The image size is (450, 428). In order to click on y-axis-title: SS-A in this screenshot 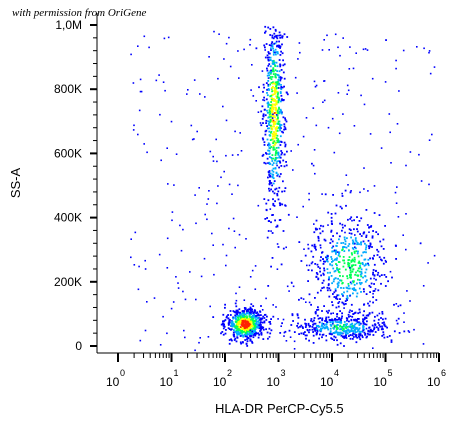, I will do `click(15, 183)`.